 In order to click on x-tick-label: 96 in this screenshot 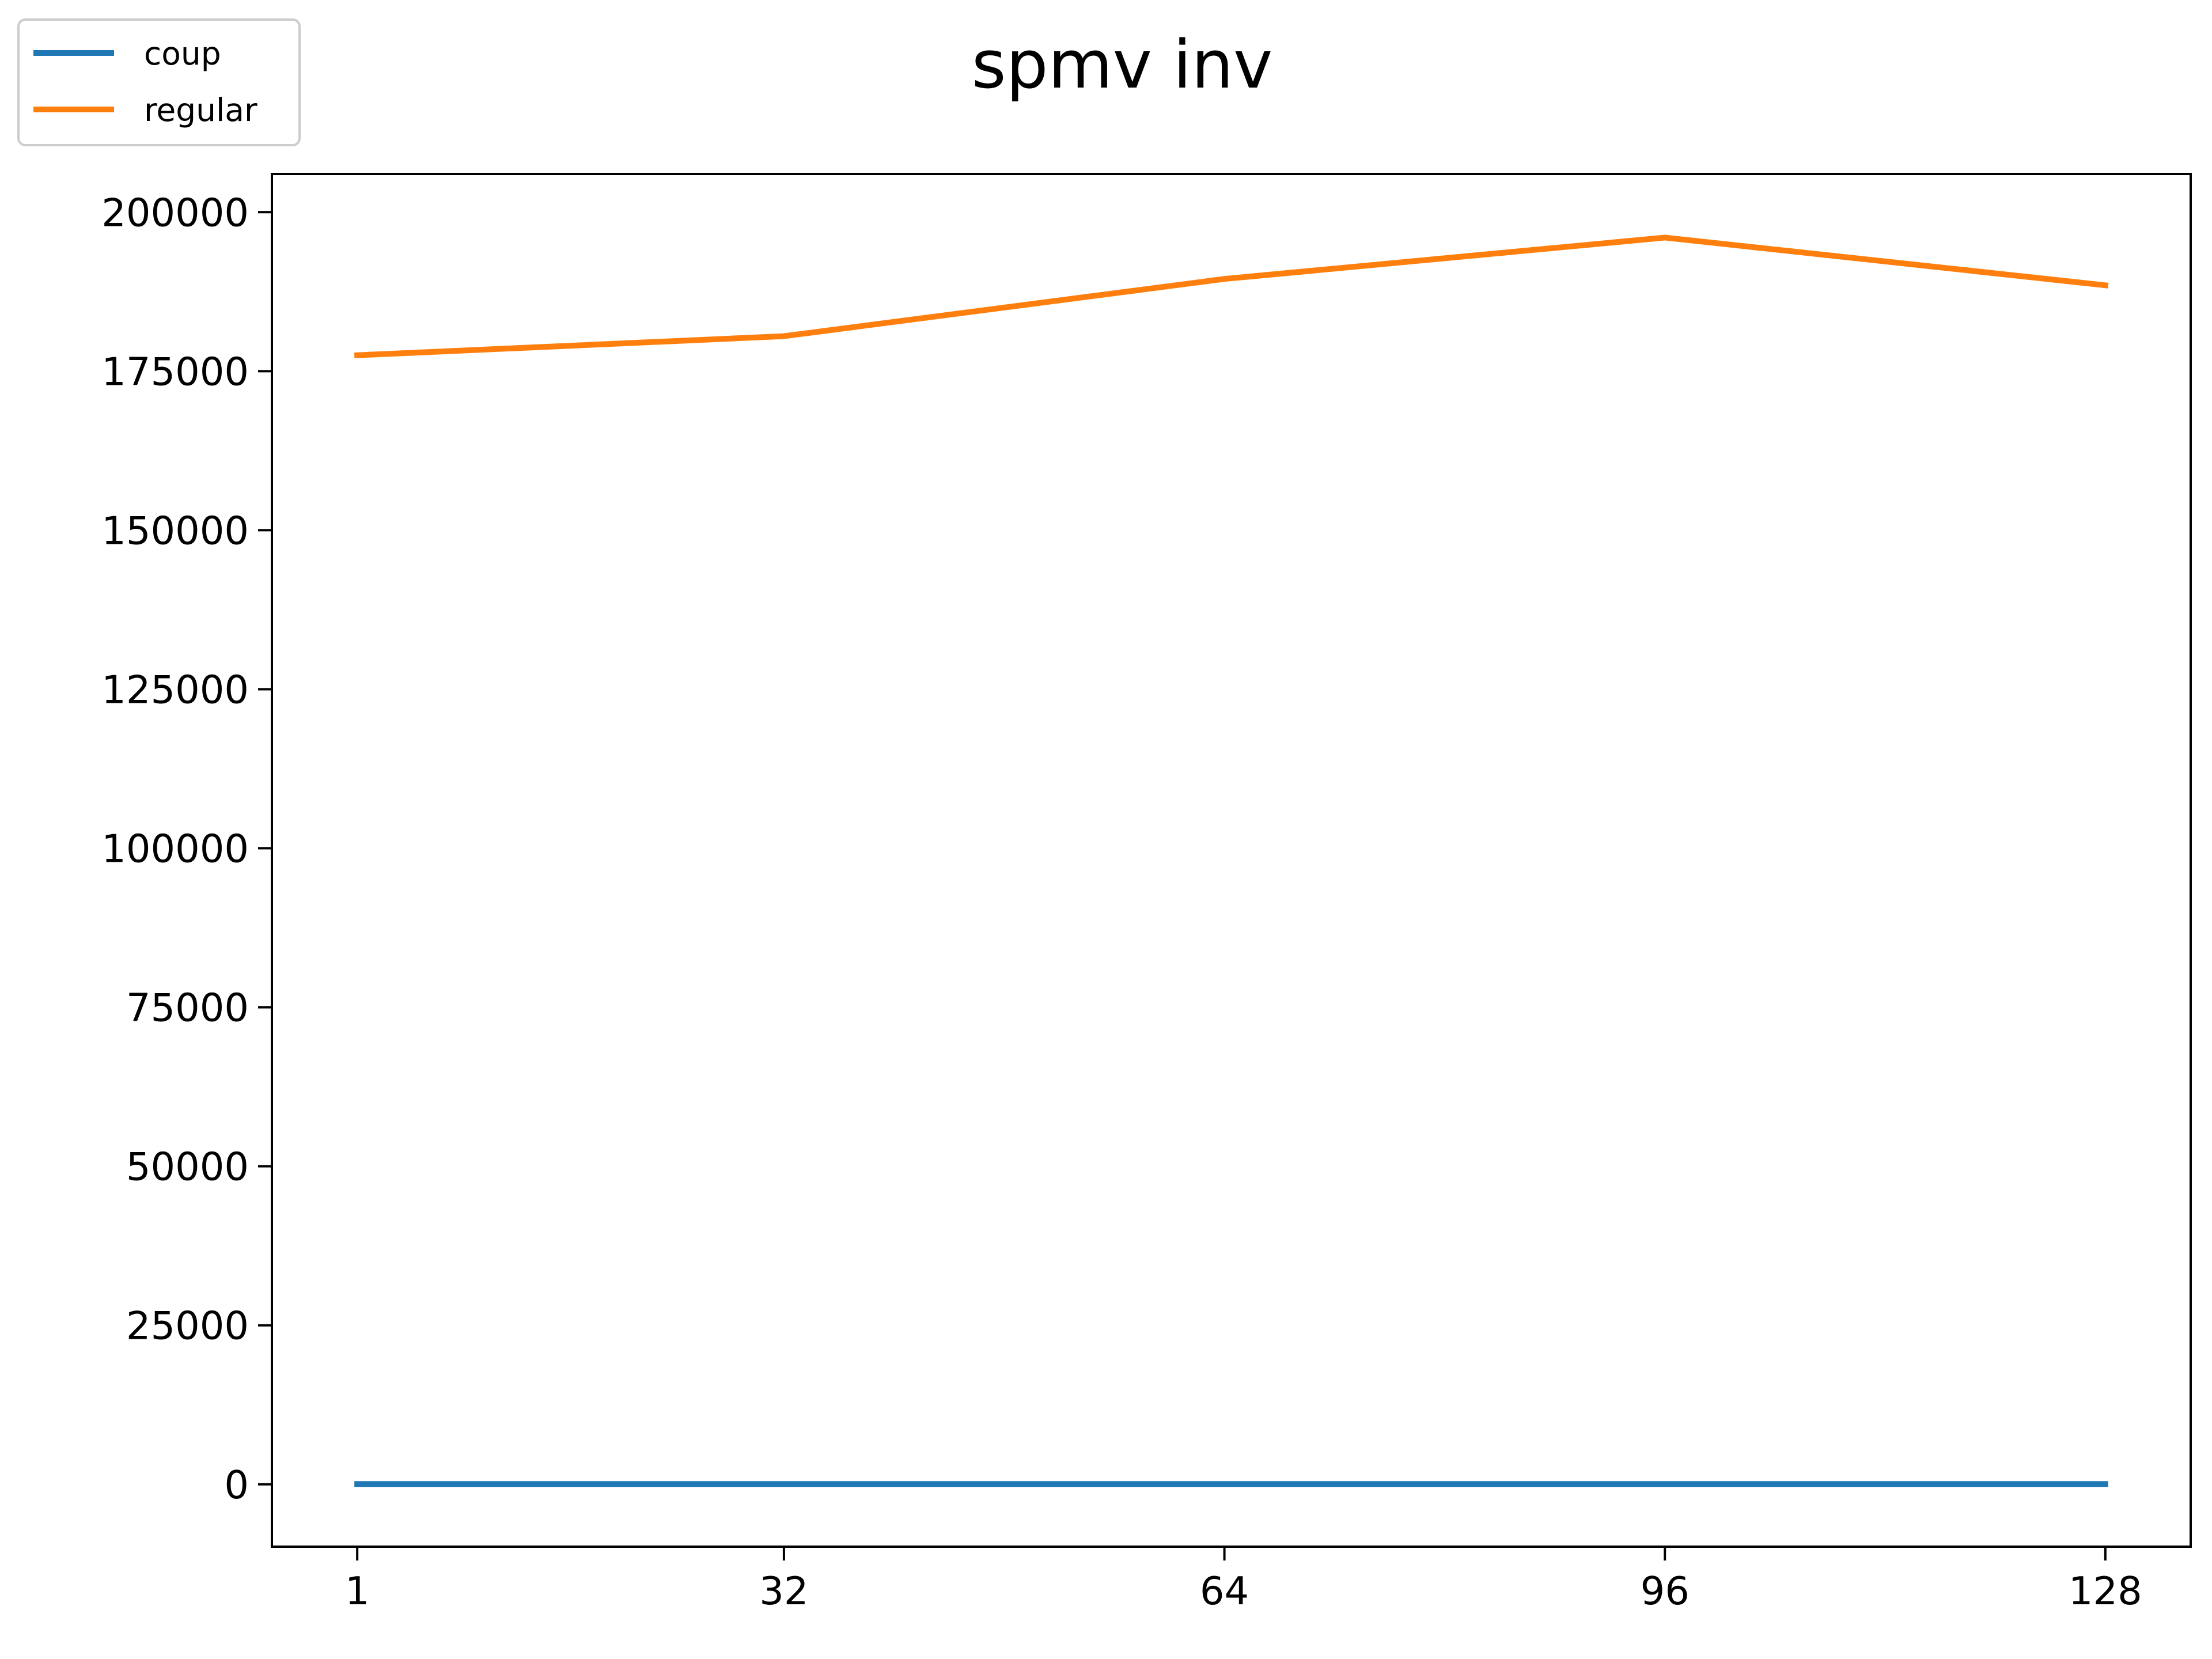, I will do `click(1665, 1591)`.